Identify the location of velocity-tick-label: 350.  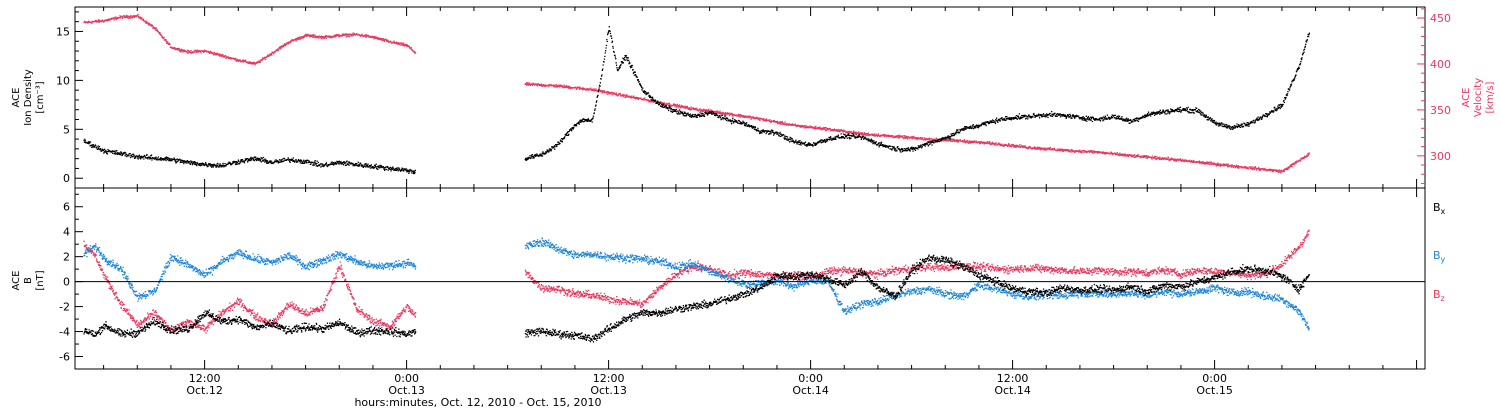
(1440, 110).